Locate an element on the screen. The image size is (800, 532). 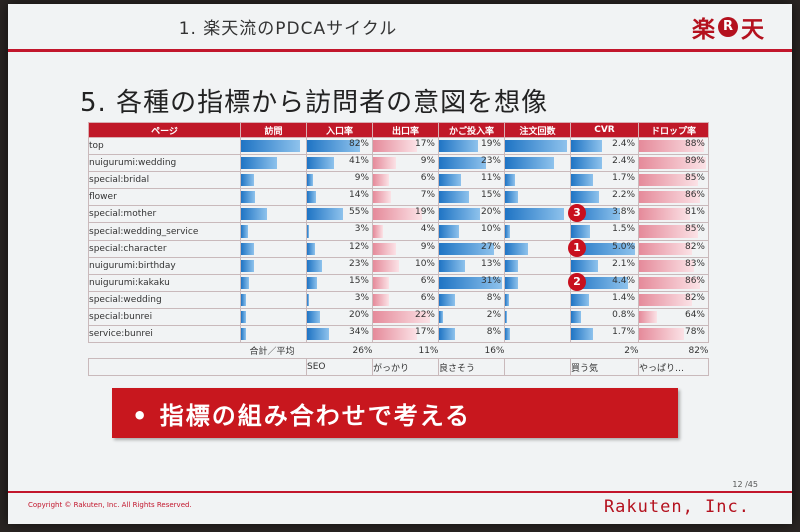
cell-cart-rate: 2% is located at coordinates (471, 317).